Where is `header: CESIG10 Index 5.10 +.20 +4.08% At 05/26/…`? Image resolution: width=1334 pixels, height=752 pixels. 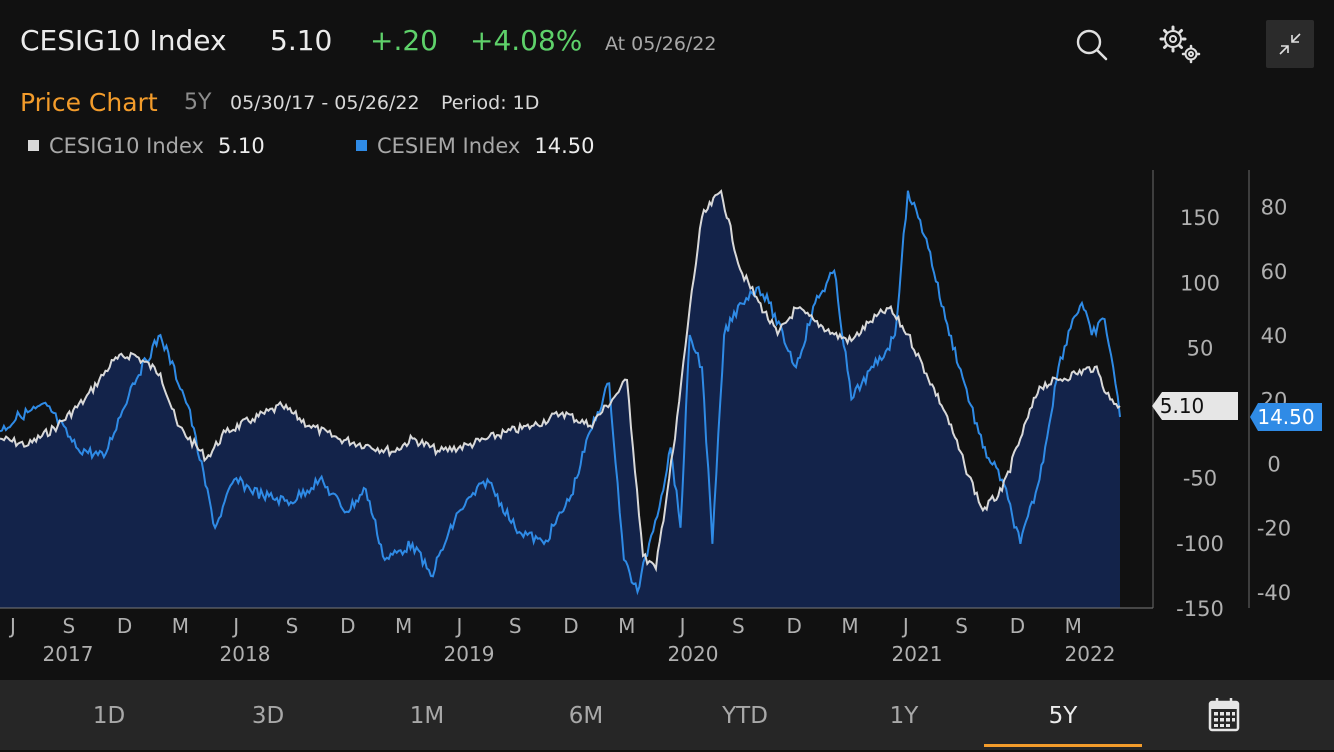
header: CESIG10 Index 5.10 +.20 +4.08% At 05/26/… is located at coordinates (667, 40).